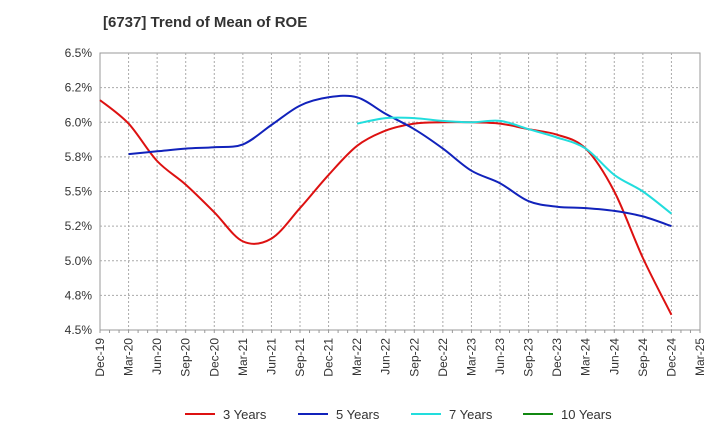 The image size is (720, 440). Describe the element at coordinates (529, 357) in the screenshot. I see `x-tick-label: Sep-23` at that location.